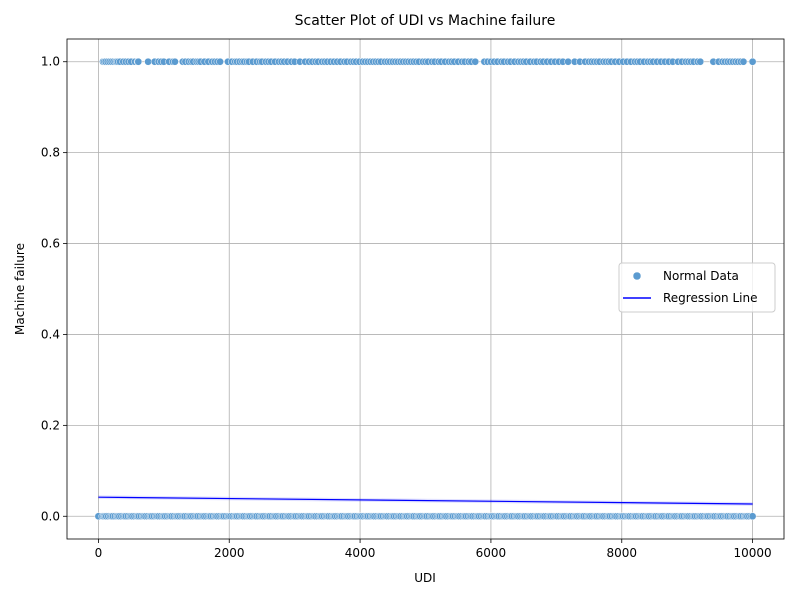 The height and width of the screenshot is (600, 800). I want to click on regression-line, so click(425, 500).